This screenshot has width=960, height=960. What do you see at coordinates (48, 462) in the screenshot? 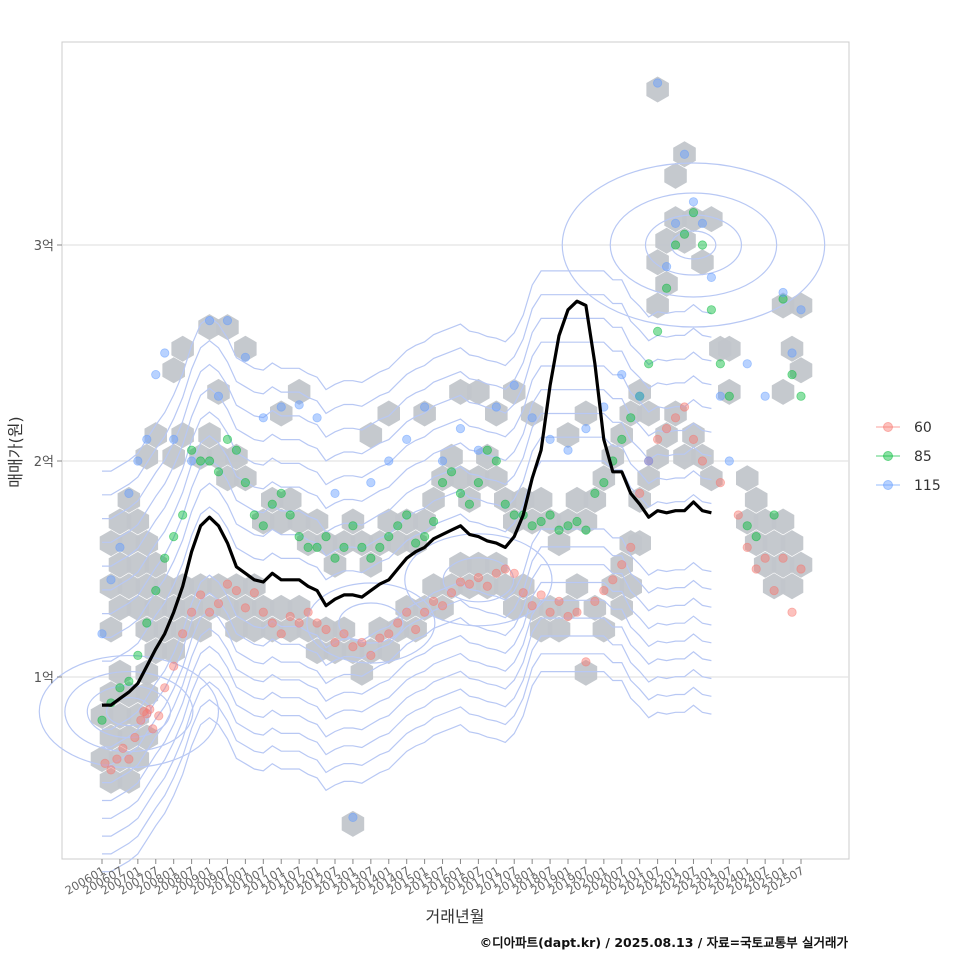
I see `y-axis-ticks: 1억 2억 3억` at bounding box center [48, 462].